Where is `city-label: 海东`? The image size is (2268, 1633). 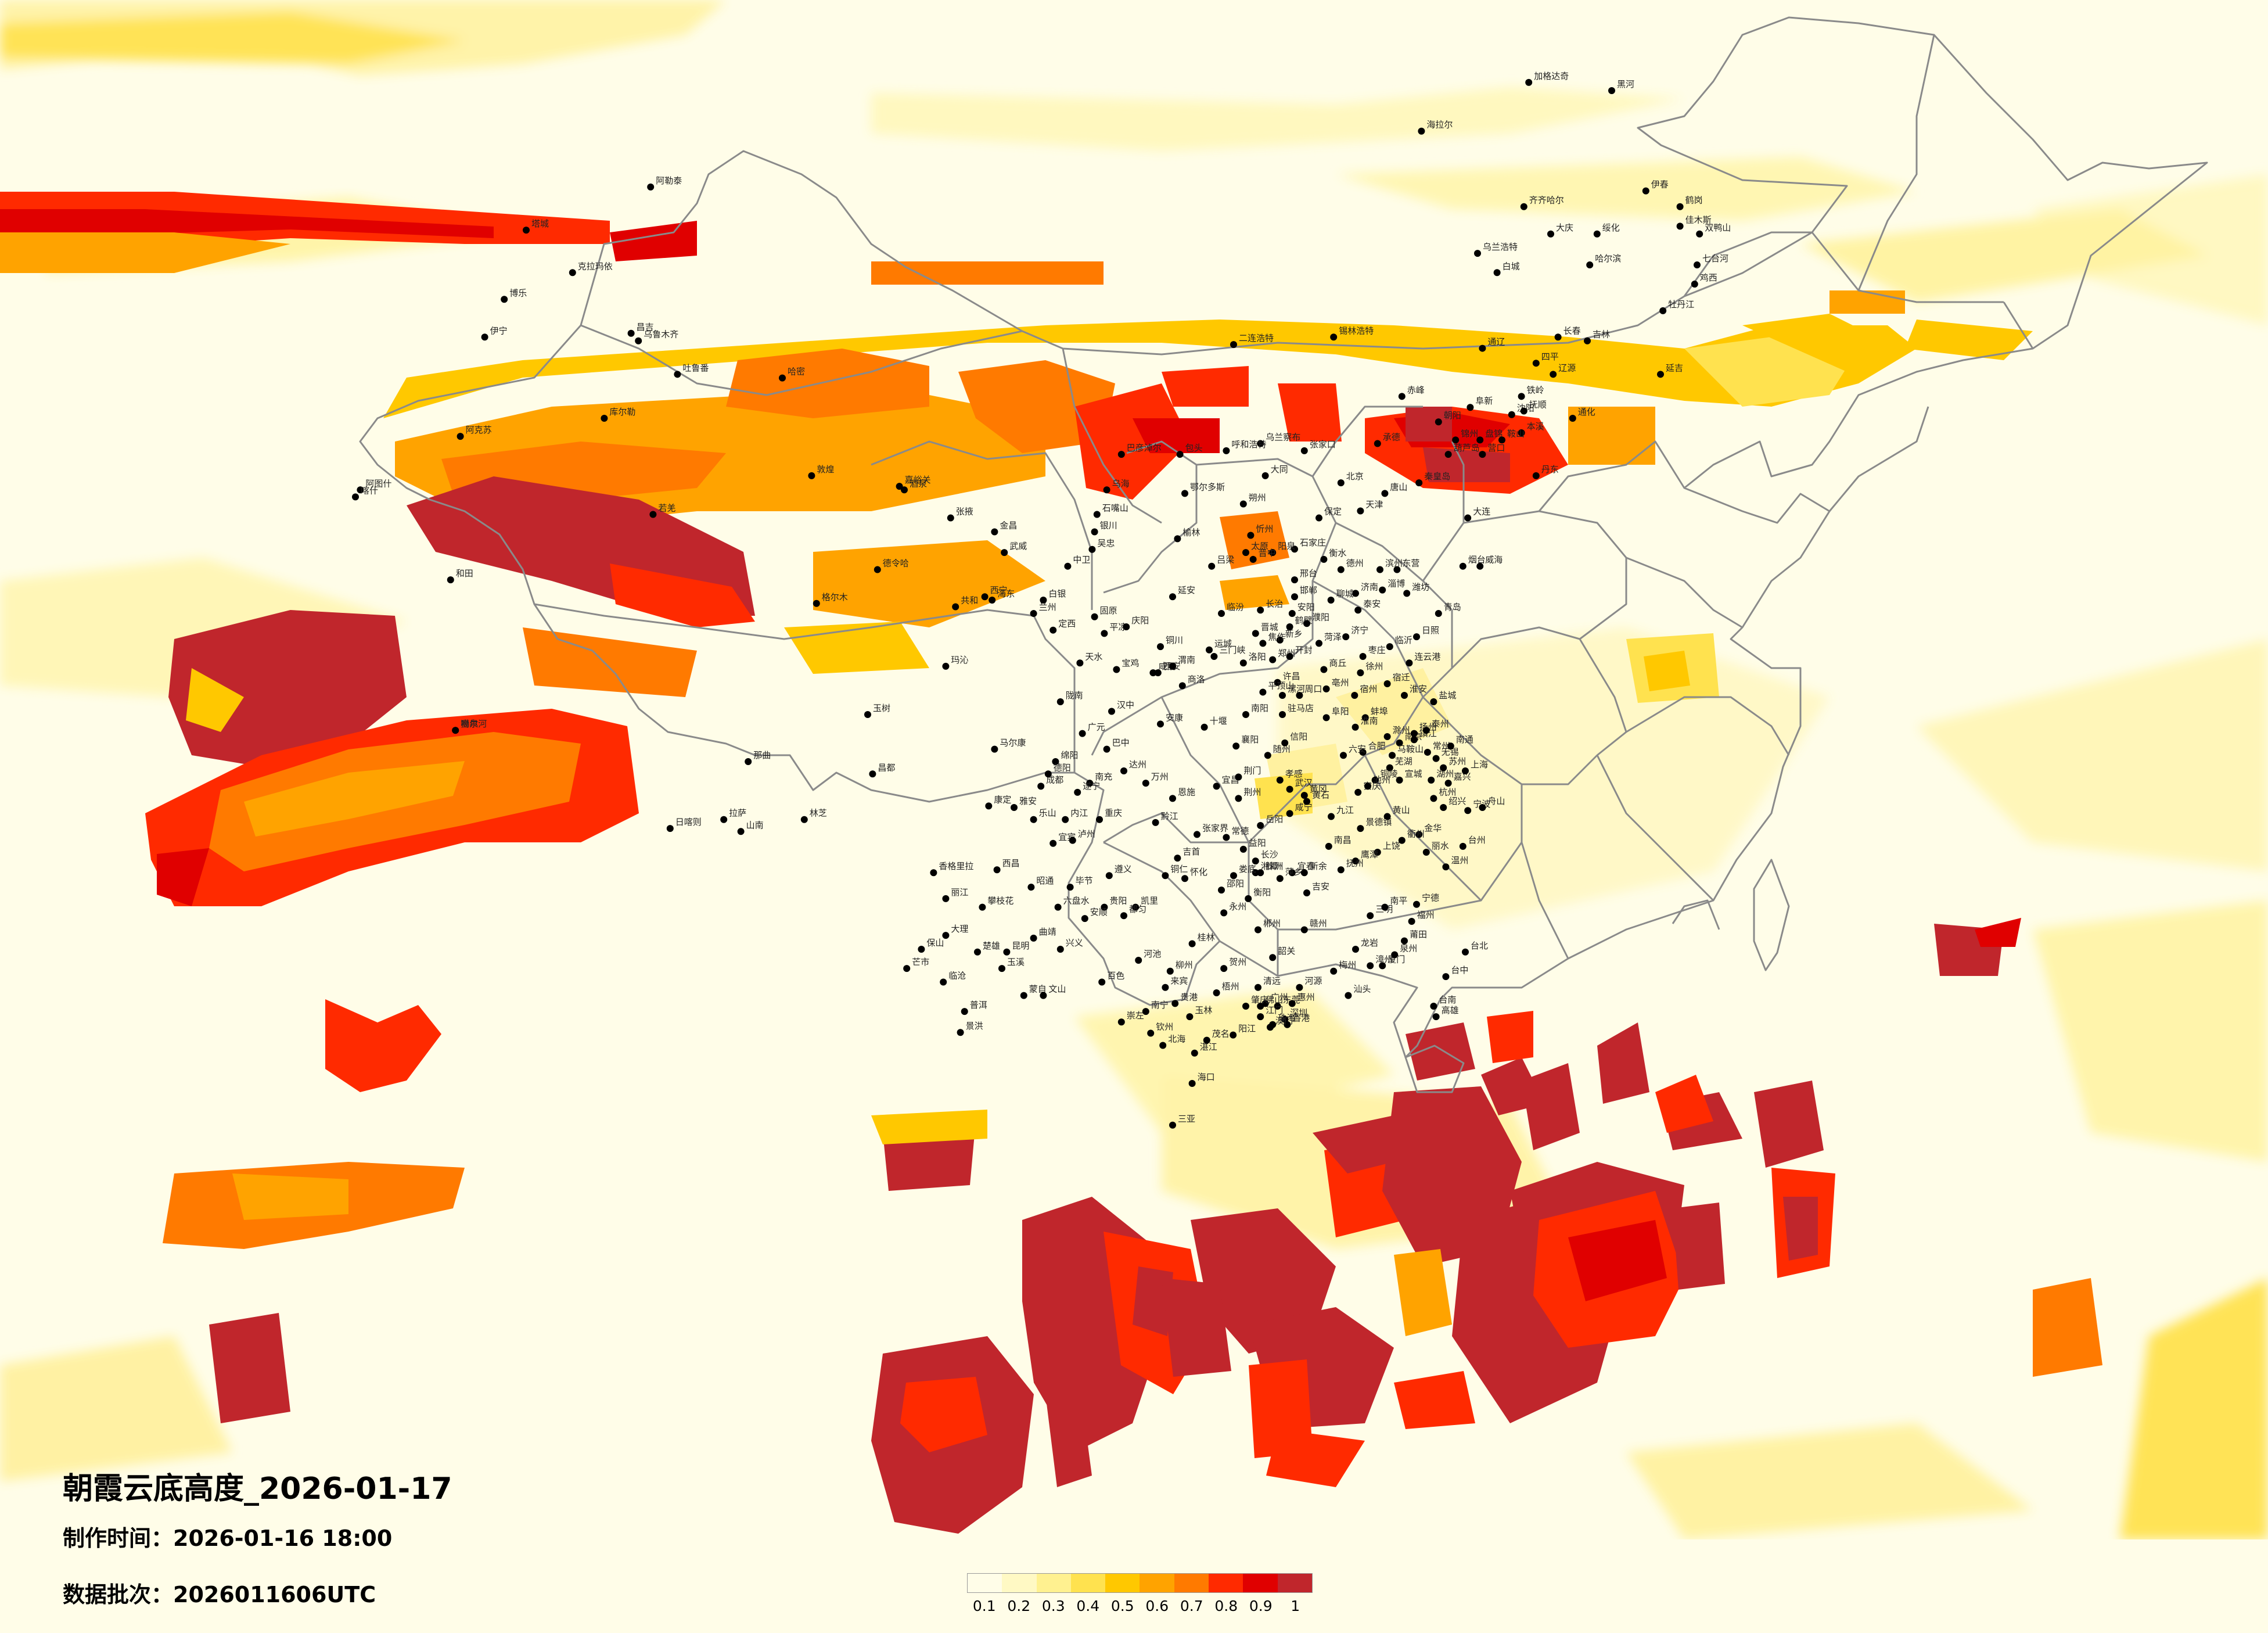 city-label: 海东 is located at coordinates (1006, 593).